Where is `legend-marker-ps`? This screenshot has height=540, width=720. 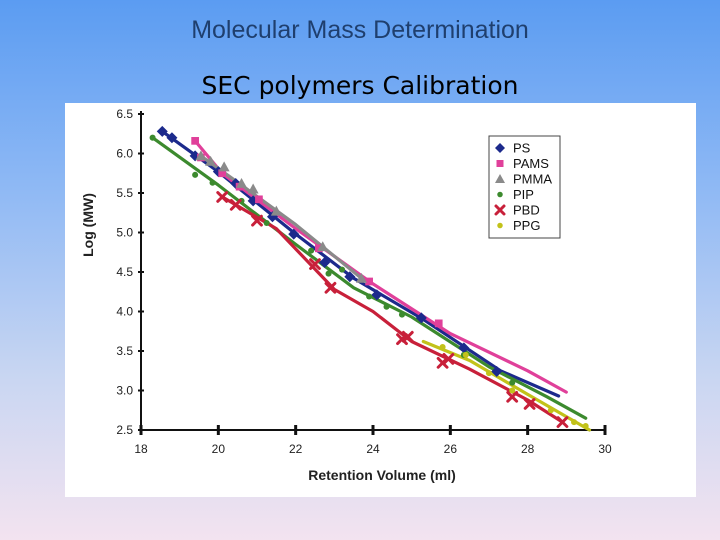
legend-marker-ps is located at coordinates (500, 148).